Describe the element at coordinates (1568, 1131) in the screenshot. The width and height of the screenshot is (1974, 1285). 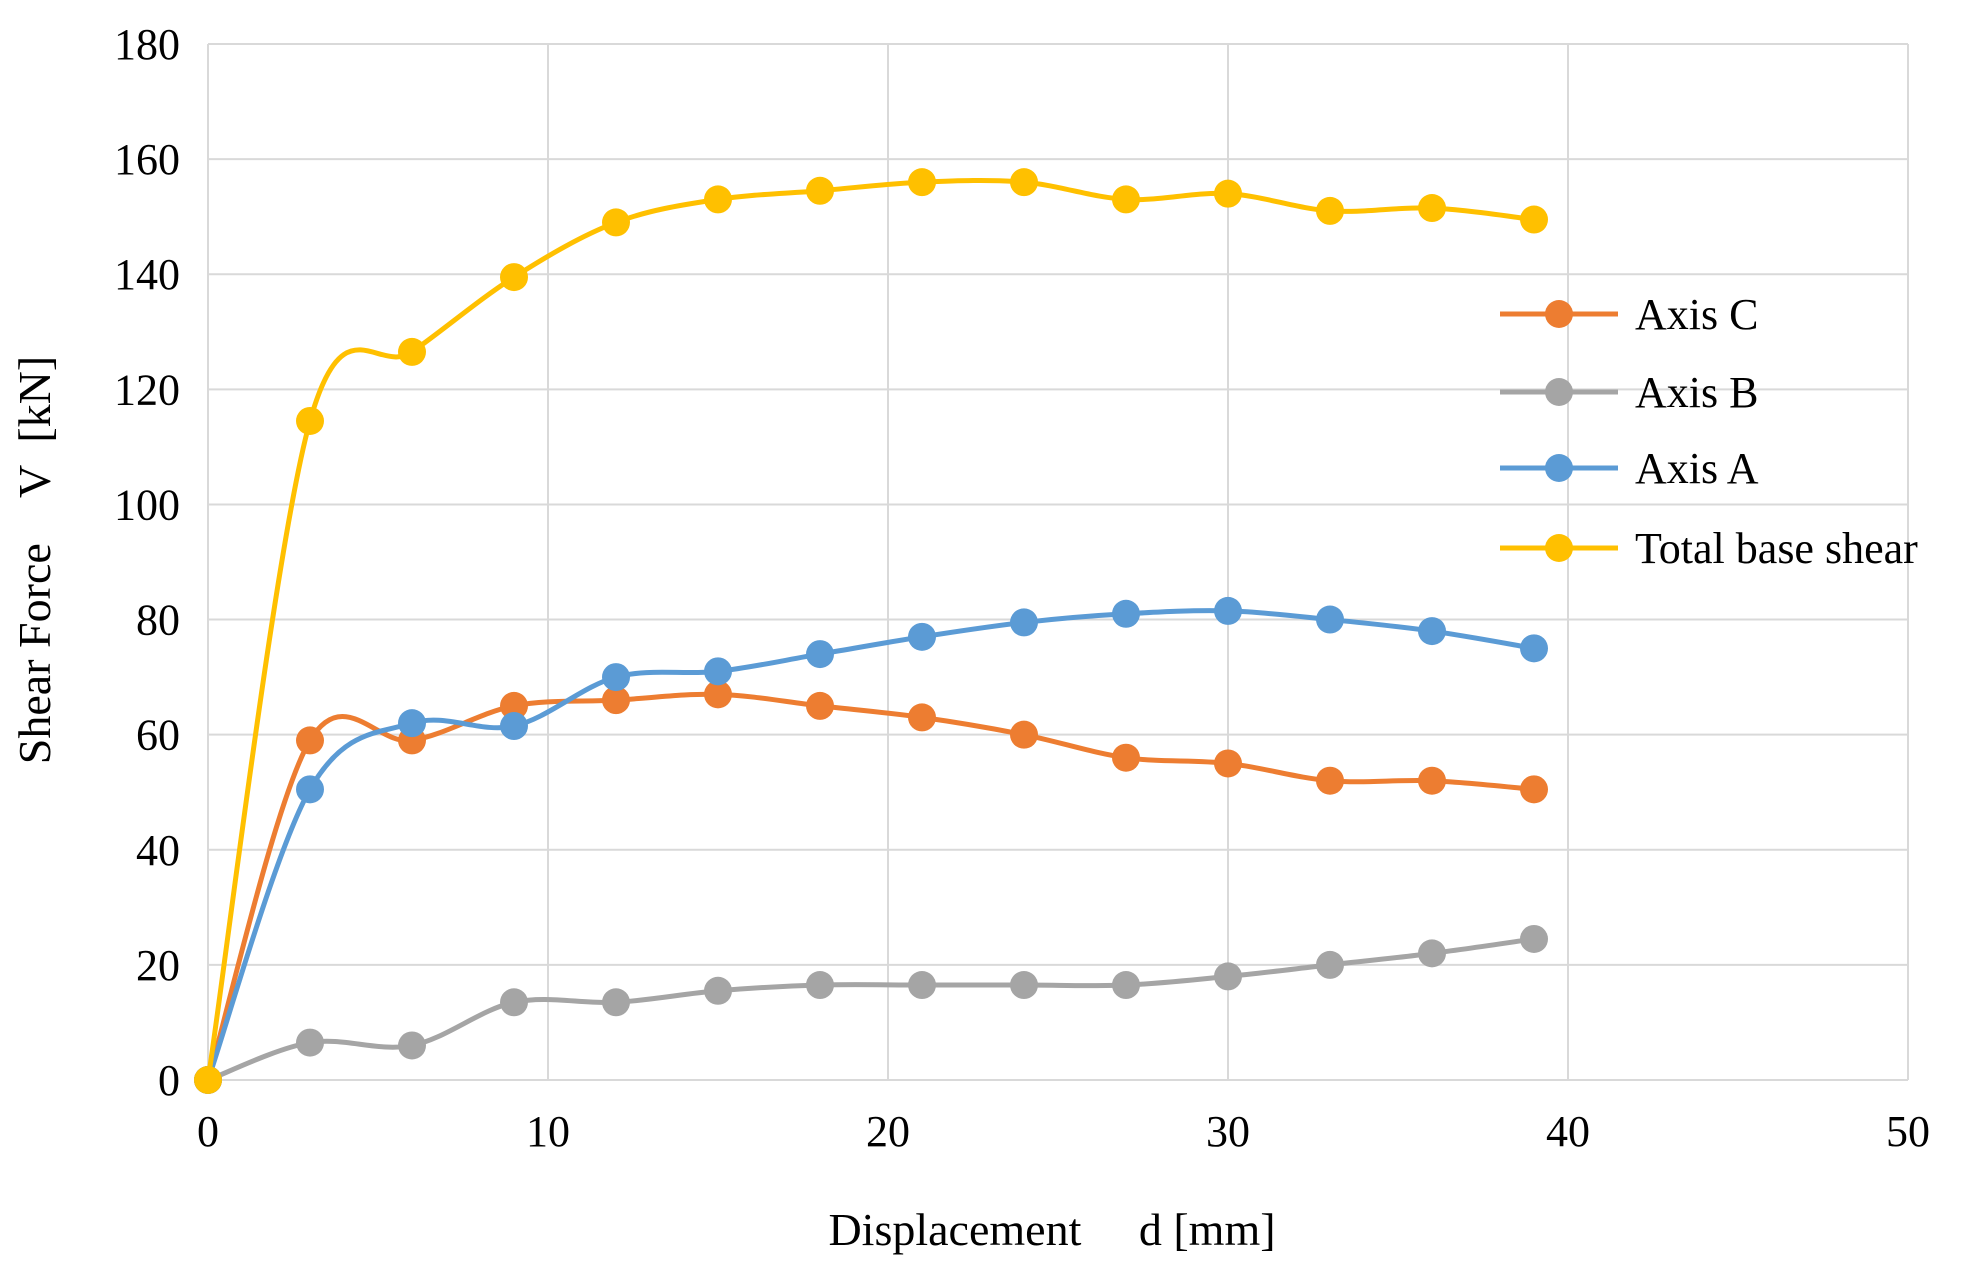
I see `x-tick-label: 40` at that location.